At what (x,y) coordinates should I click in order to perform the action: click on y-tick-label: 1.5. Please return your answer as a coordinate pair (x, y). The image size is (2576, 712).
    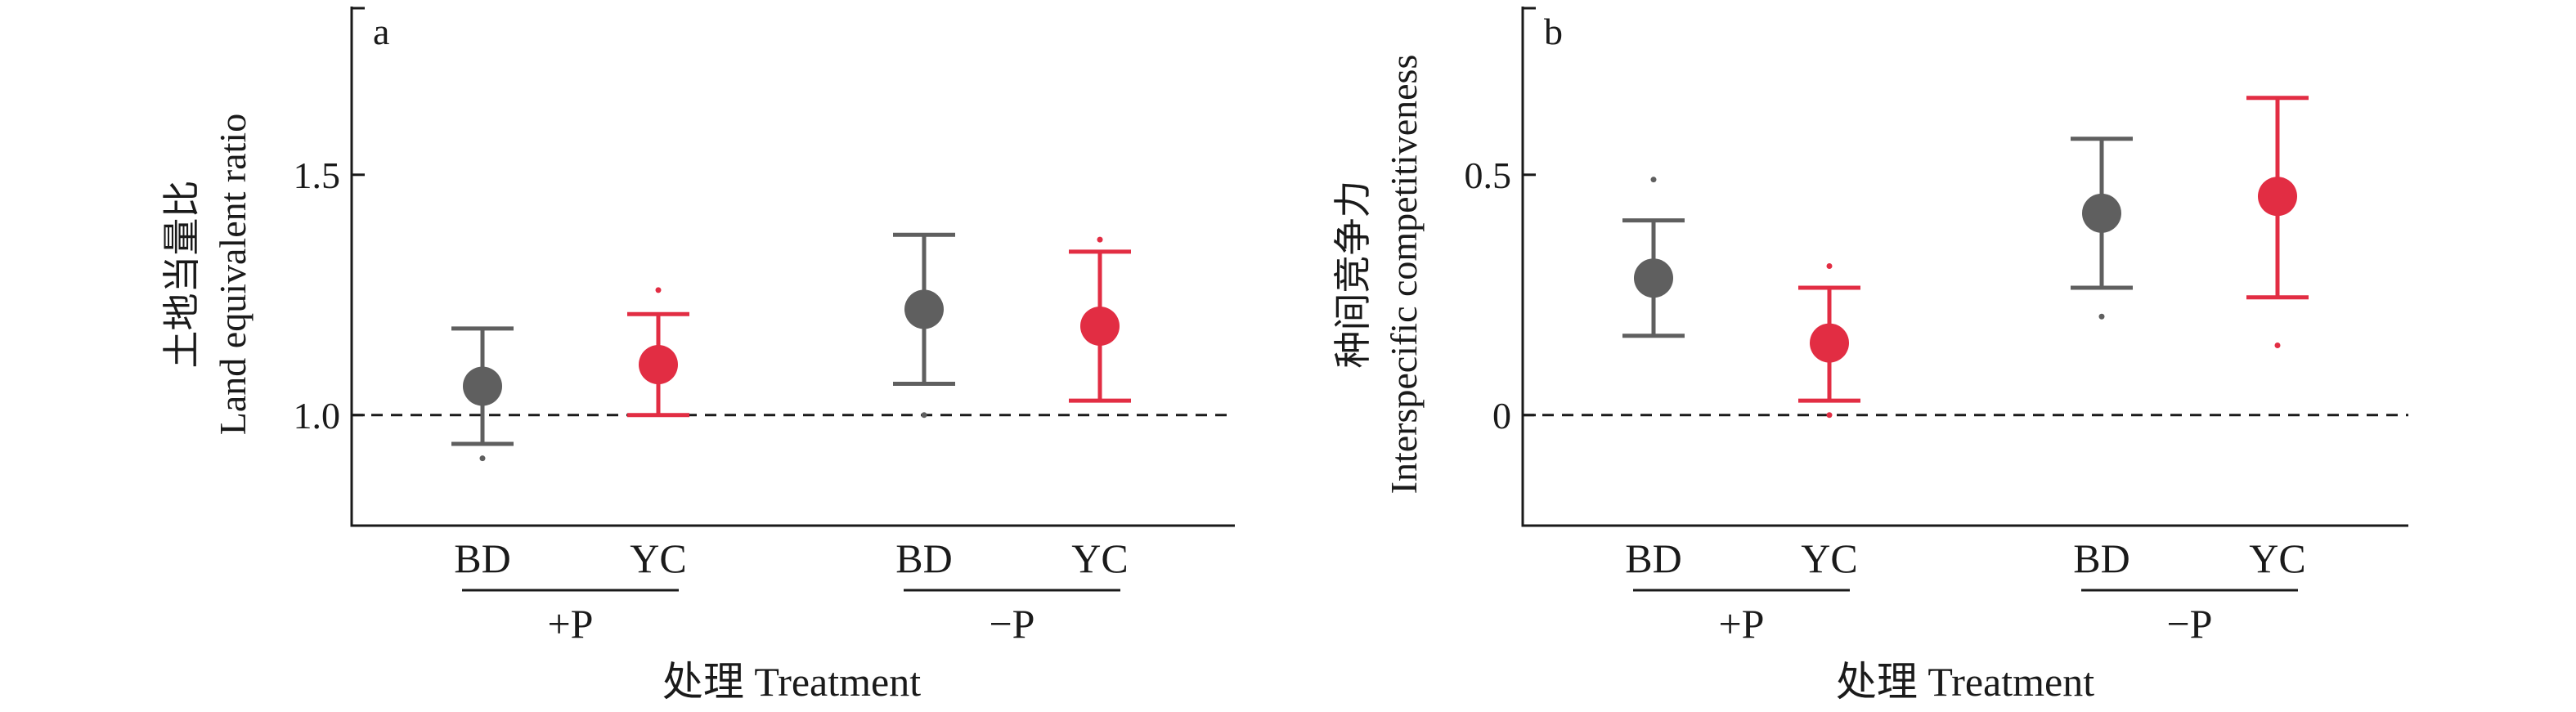
    Looking at the image, I should click on (317, 175).